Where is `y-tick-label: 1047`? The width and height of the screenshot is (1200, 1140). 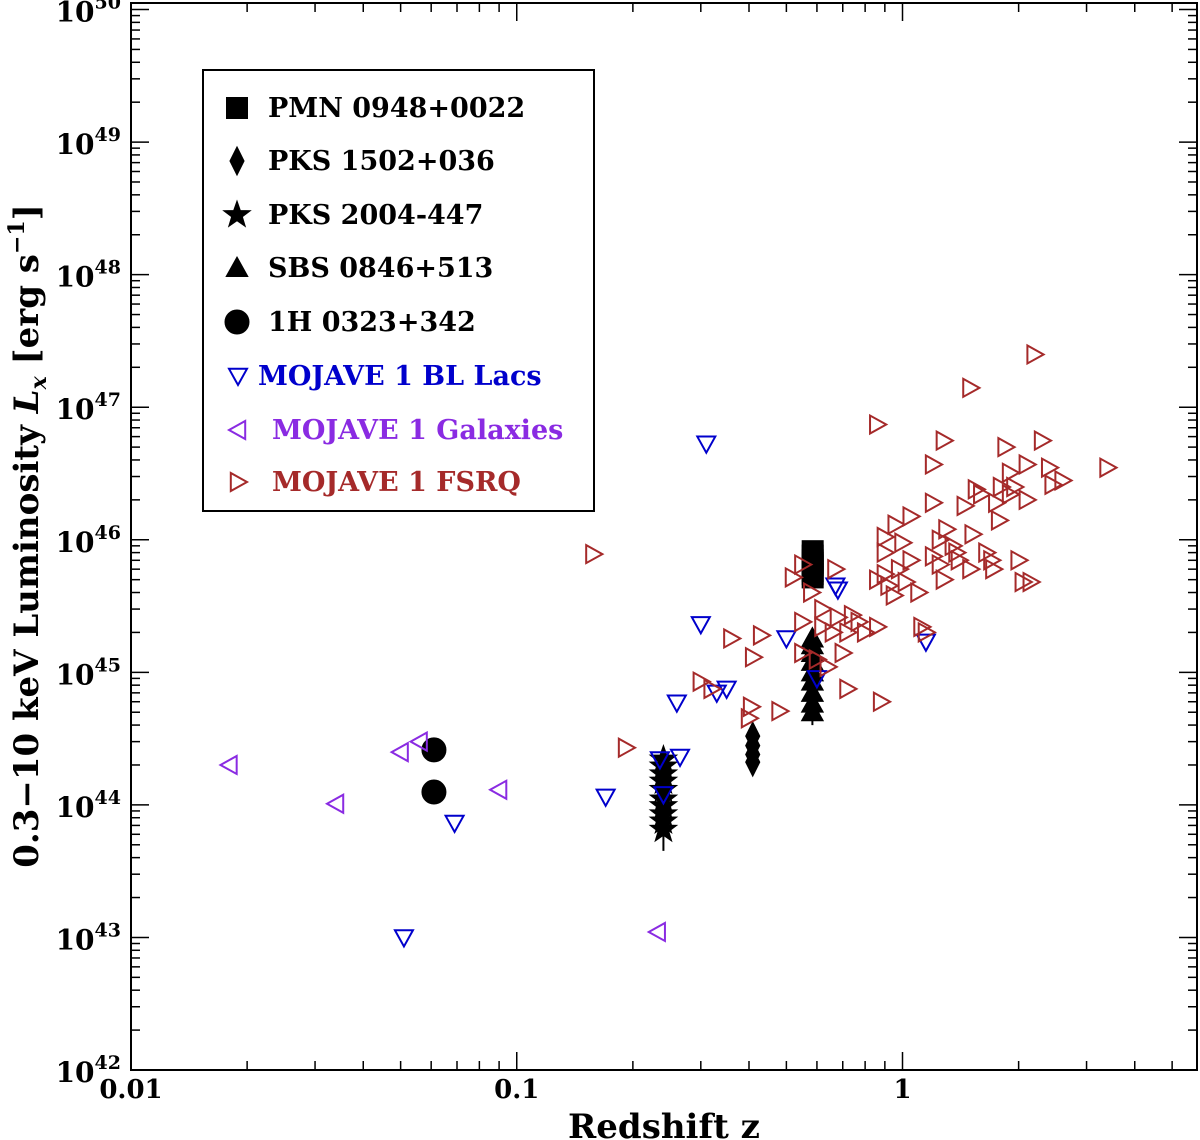 y-tick-label: 1047 is located at coordinates (88, 407).